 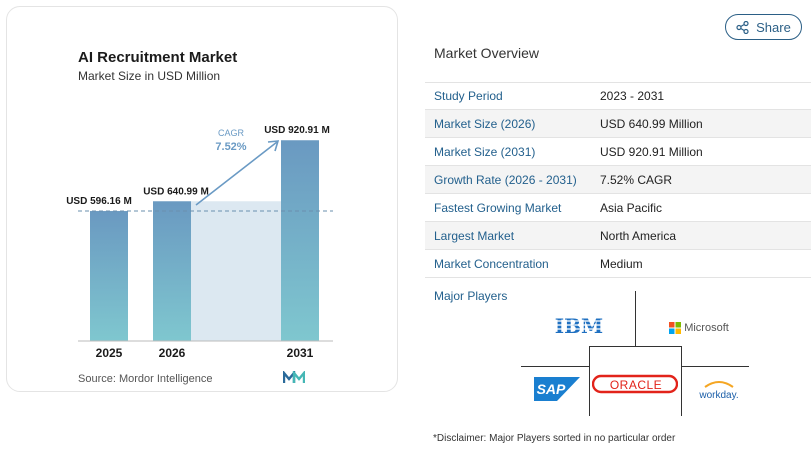 What do you see at coordinates (300, 353) in the screenshot?
I see `tick-label-2031: 2031` at bounding box center [300, 353].